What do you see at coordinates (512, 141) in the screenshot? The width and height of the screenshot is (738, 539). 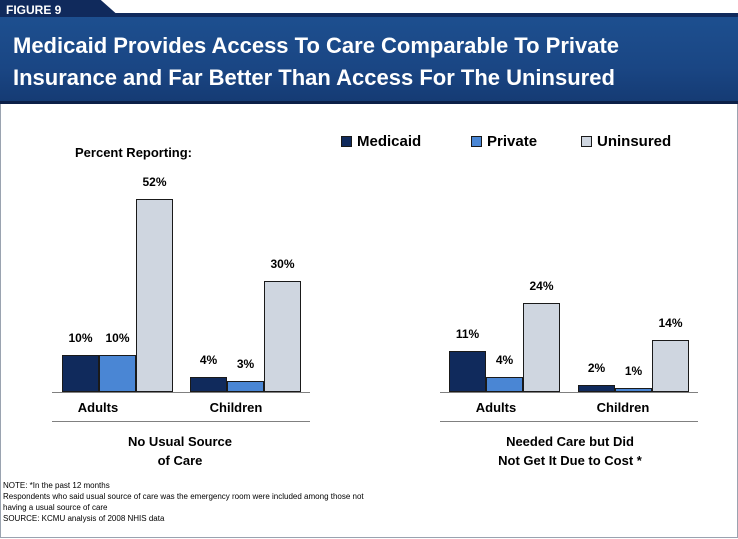 I see `legend-label-private: Private` at bounding box center [512, 141].